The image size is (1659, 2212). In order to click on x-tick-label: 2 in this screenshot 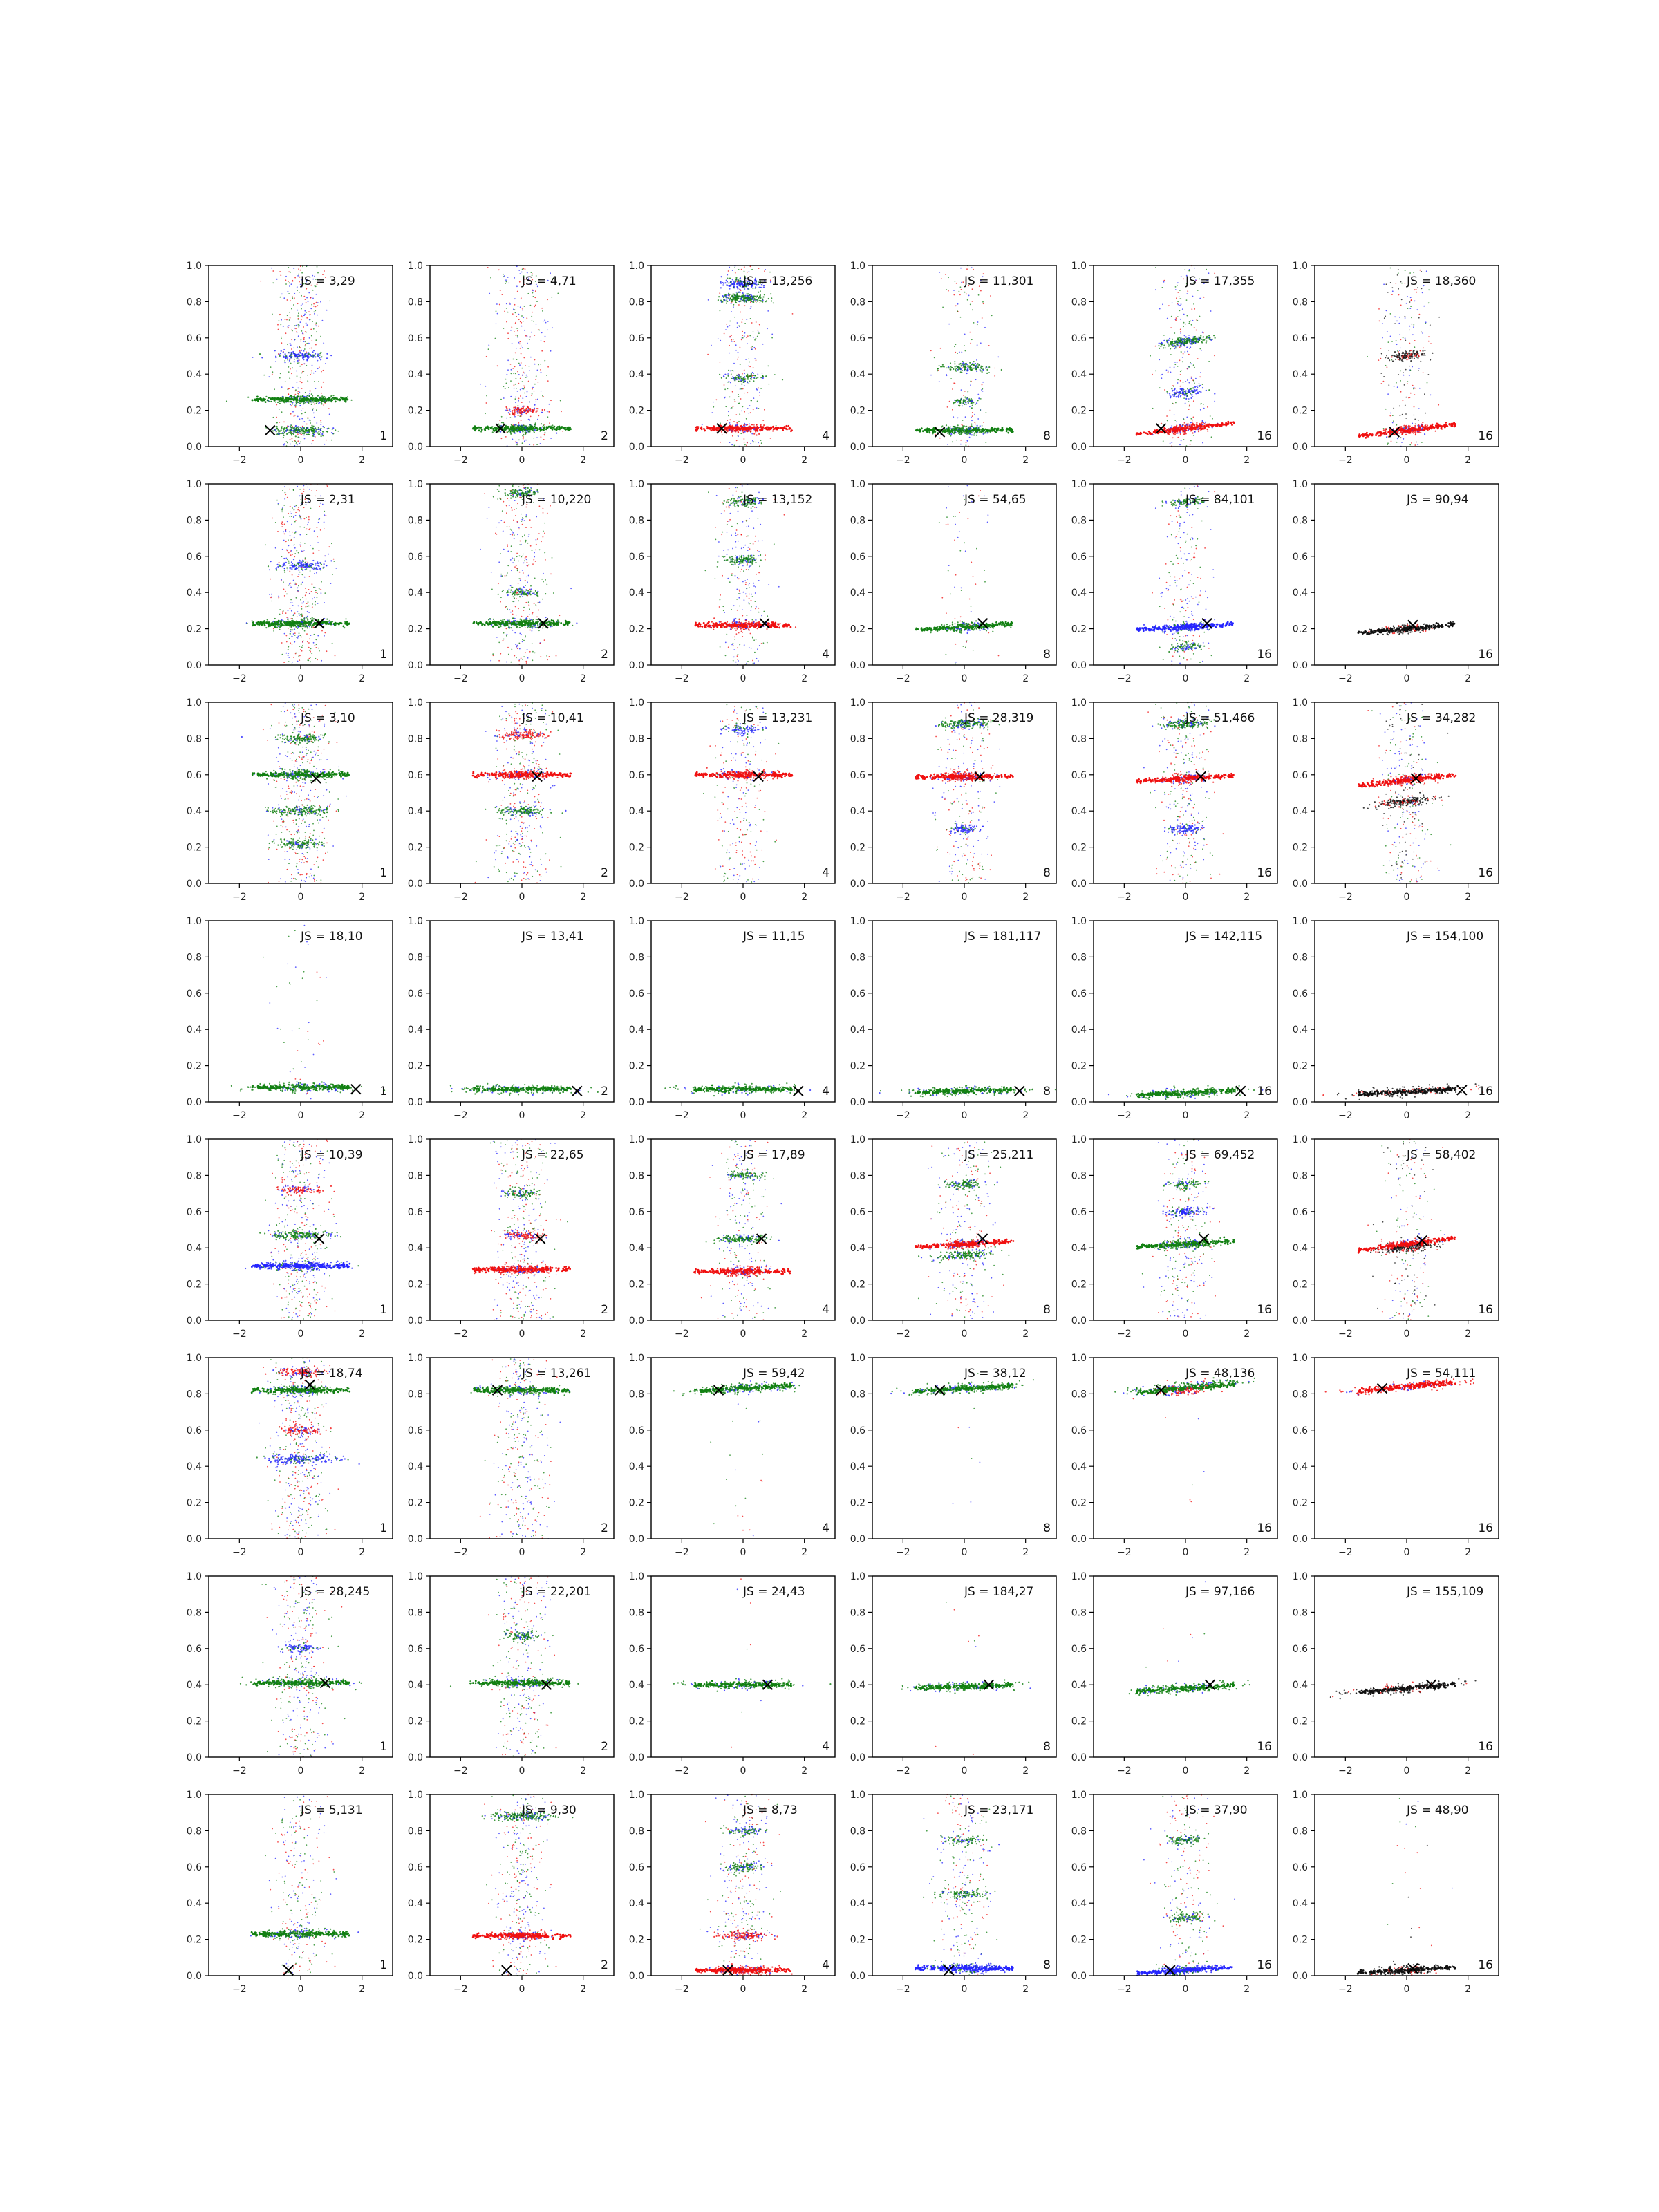, I will do `click(1247, 460)`.